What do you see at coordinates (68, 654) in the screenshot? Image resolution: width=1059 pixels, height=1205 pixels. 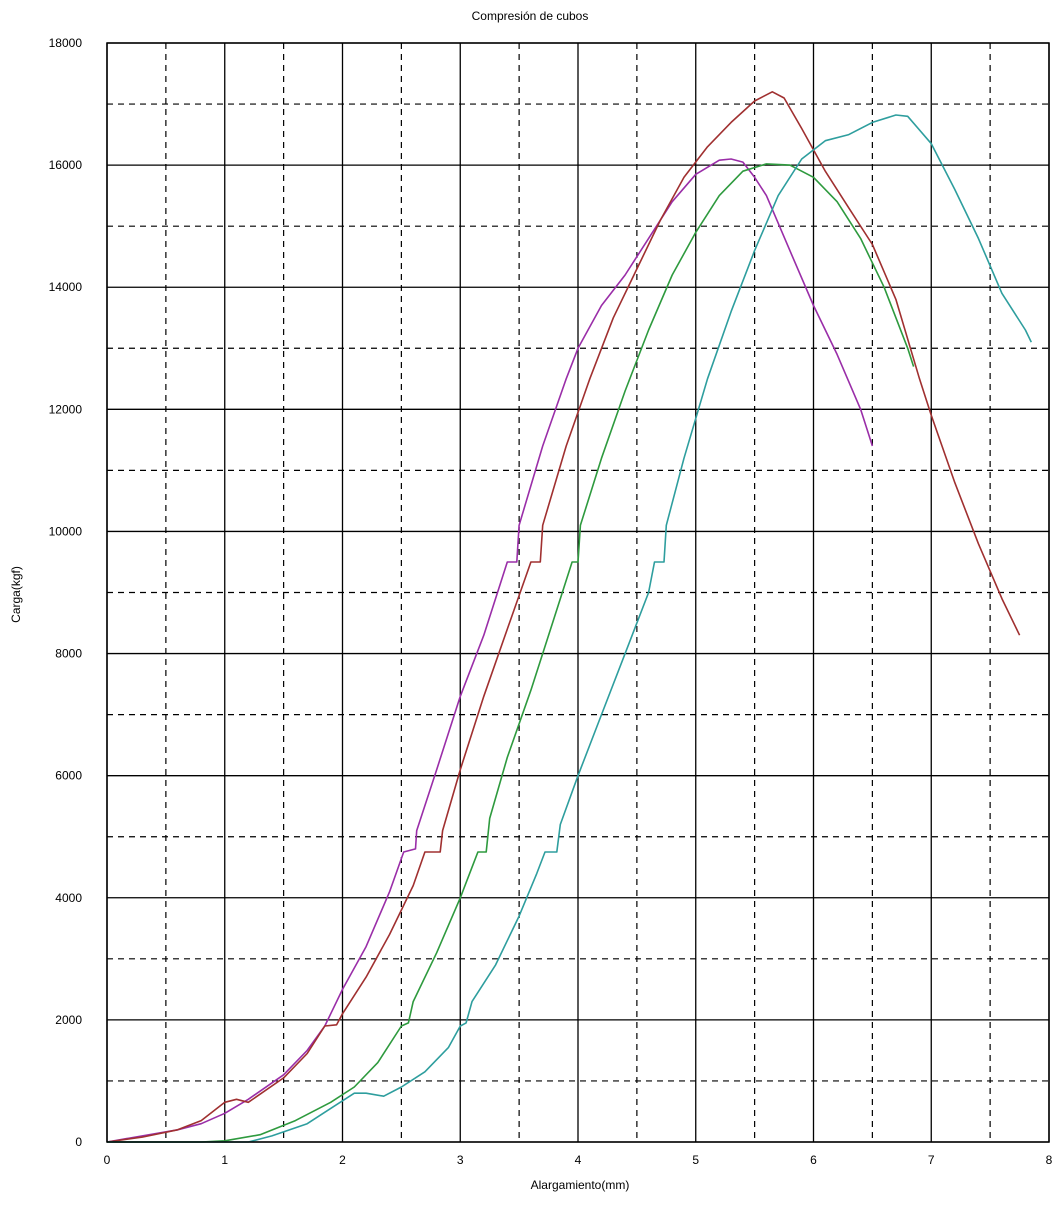 I see `y-tick-label: 8000` at bounding box center [68, 654].